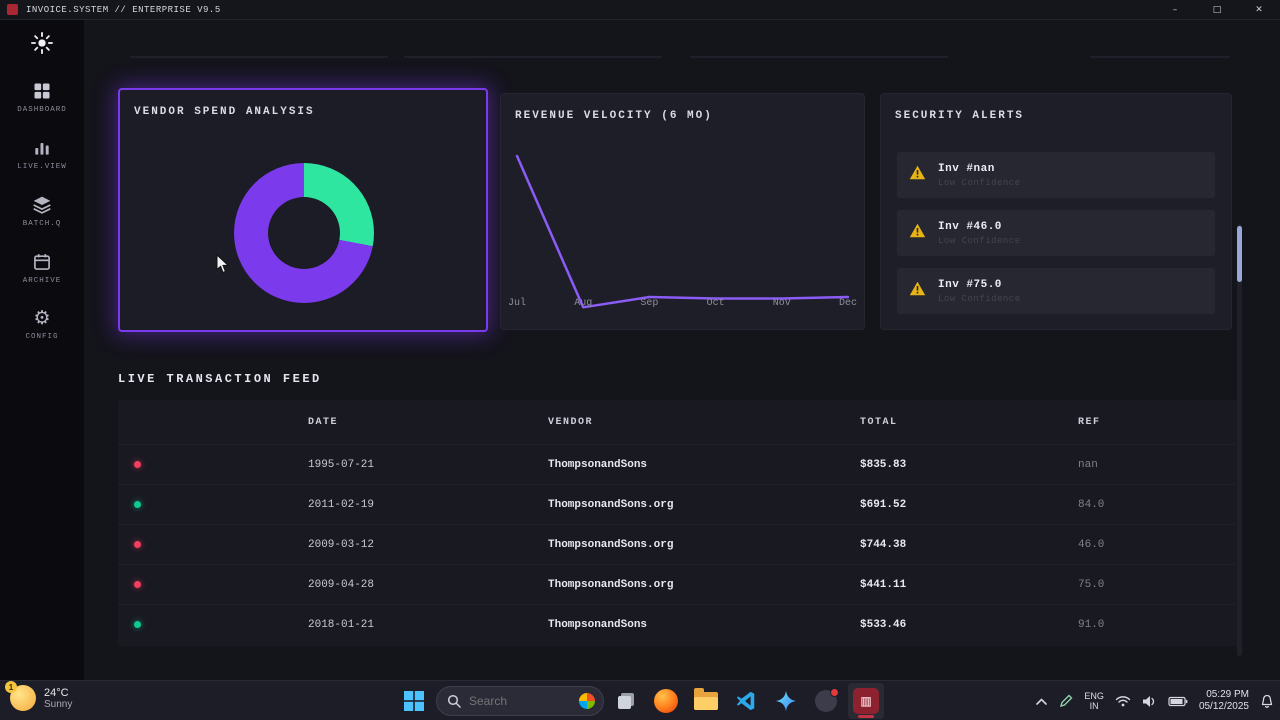 Image resolution: width=1280 pixels, height=720 pixels. I want to click on alert-row: Inv #75.0 Low Confidence, so click(1056, 291).